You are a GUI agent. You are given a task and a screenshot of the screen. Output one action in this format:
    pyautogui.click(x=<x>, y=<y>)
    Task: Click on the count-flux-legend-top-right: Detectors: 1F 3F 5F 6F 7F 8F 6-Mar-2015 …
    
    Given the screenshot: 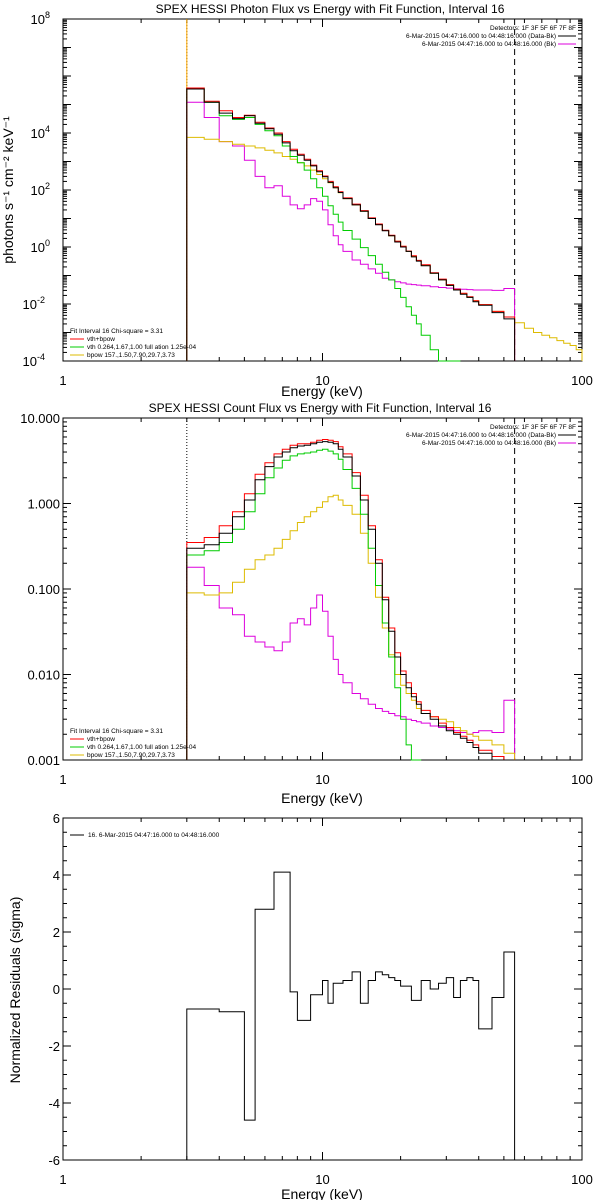 What is the action you would take?
    pyautogui.click(x=491, y=435)
    